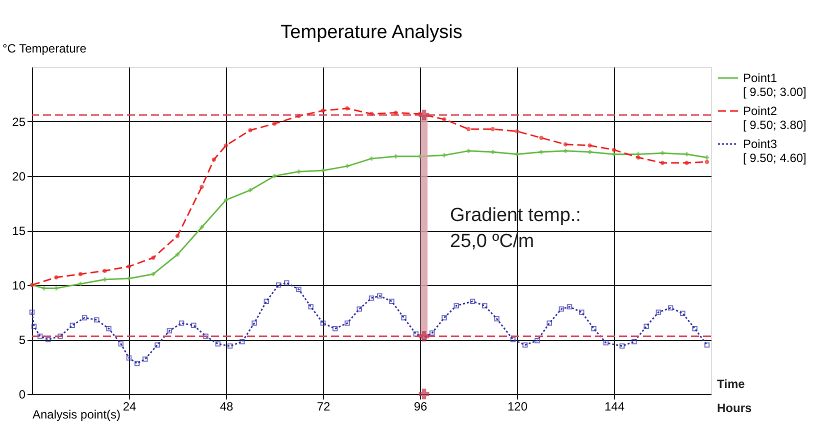 The image size is (818, 427). Describe the element at coordinates (734, 408) in the screenshot. I see `text: Hours` at that location.